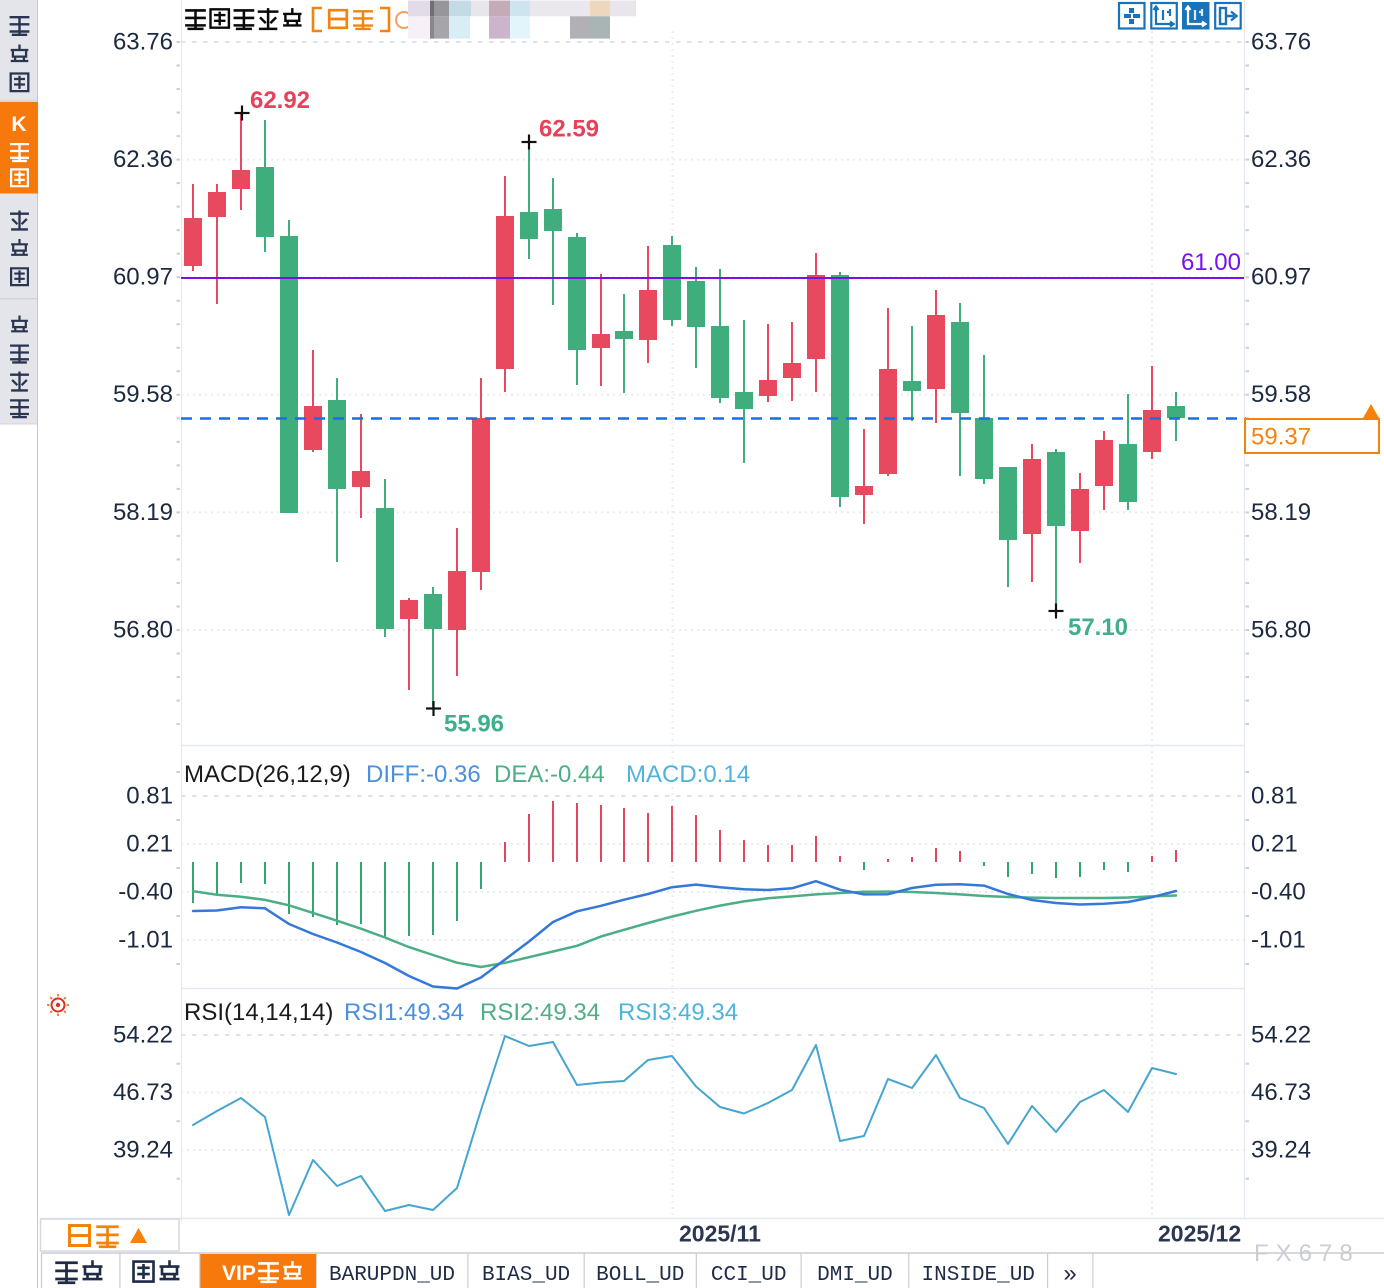 The image size is (1384, 1288). I want to click on svg-text: MACD(26,12,9), so click(267, 774).